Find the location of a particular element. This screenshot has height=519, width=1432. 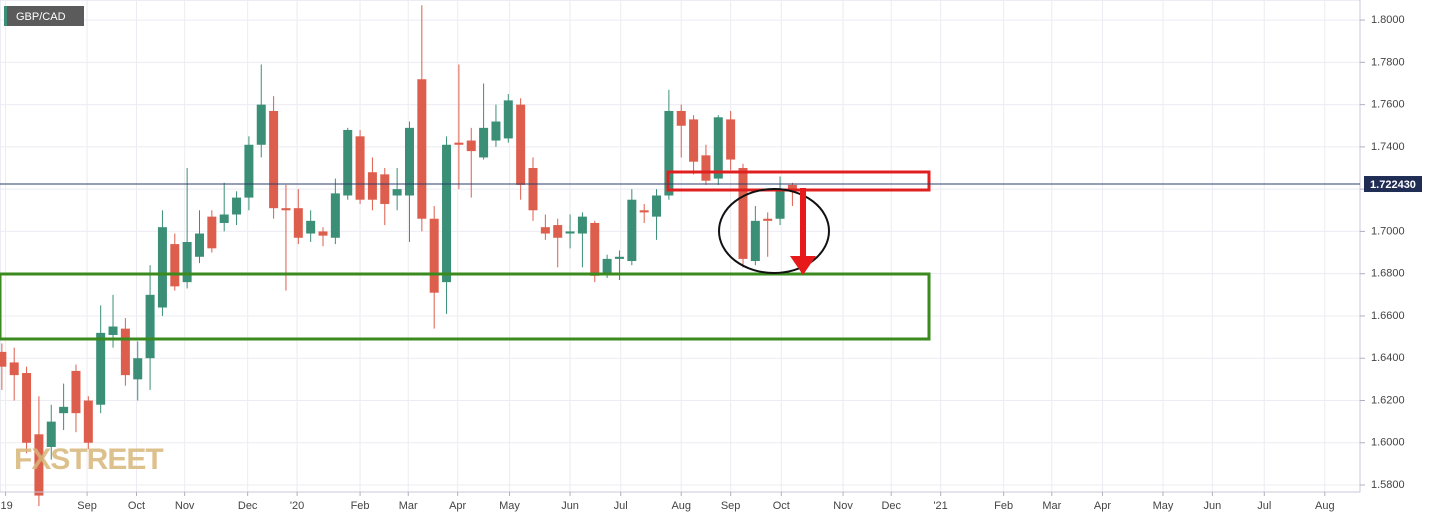

x-tick-label: Oct is located at coordinates (136, 506).